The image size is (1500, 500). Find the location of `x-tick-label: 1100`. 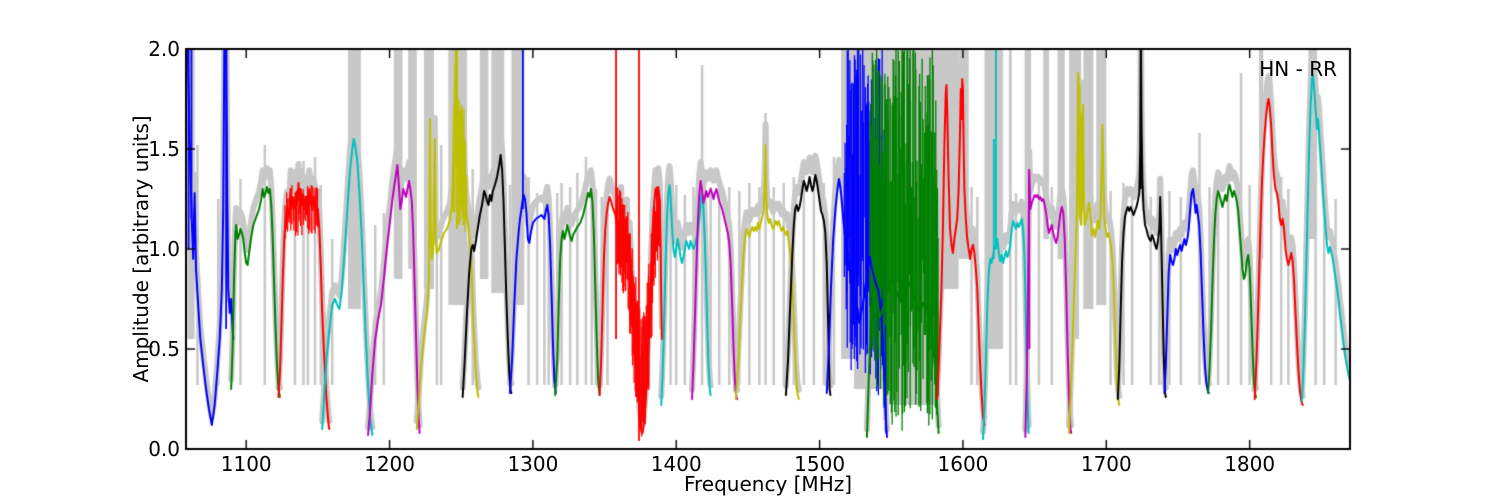

x-tick-label: 1100 is located at coordinates (246, 464).